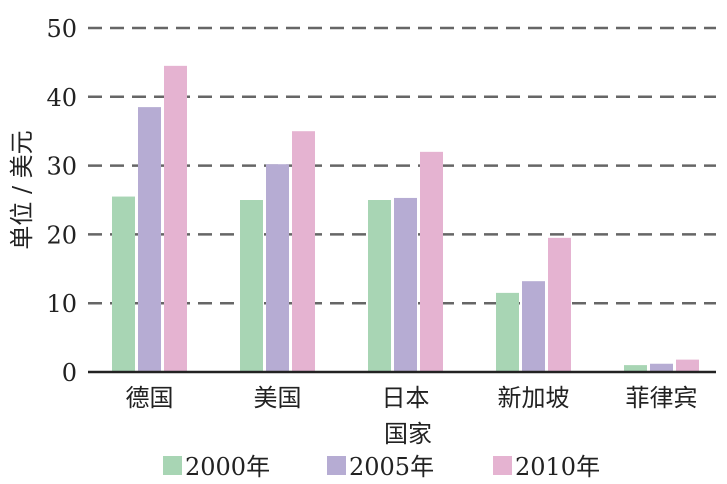  I want to click on y-tick-label: 30, so click(61, 167).